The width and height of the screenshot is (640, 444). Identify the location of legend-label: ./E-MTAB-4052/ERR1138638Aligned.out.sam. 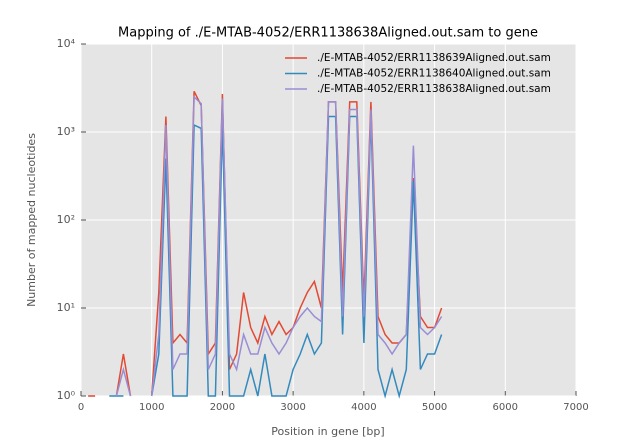
(434, 89).